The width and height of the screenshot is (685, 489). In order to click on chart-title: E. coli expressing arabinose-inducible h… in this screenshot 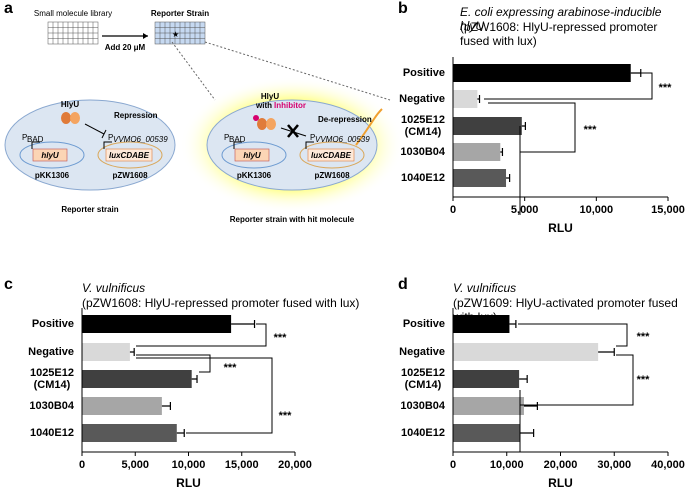, I will do `click(561, 19)`.